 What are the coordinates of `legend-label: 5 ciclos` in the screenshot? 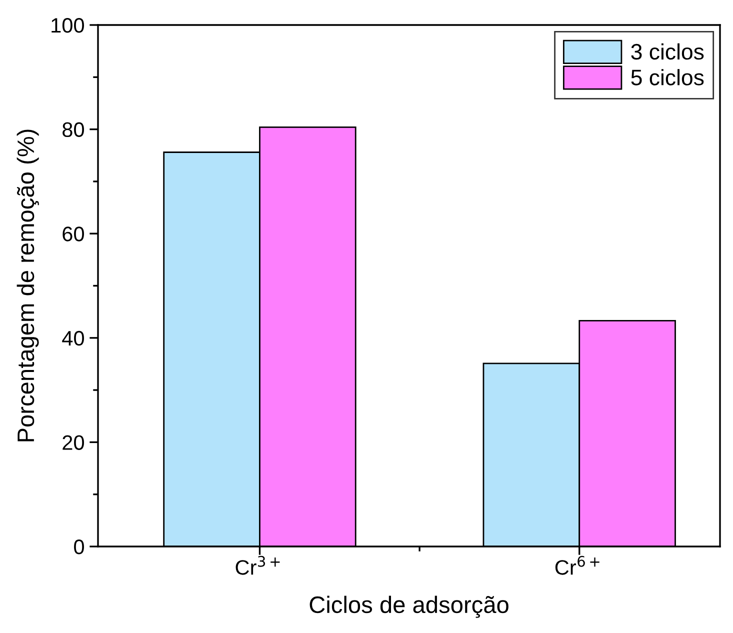 It's located at (667, 77).